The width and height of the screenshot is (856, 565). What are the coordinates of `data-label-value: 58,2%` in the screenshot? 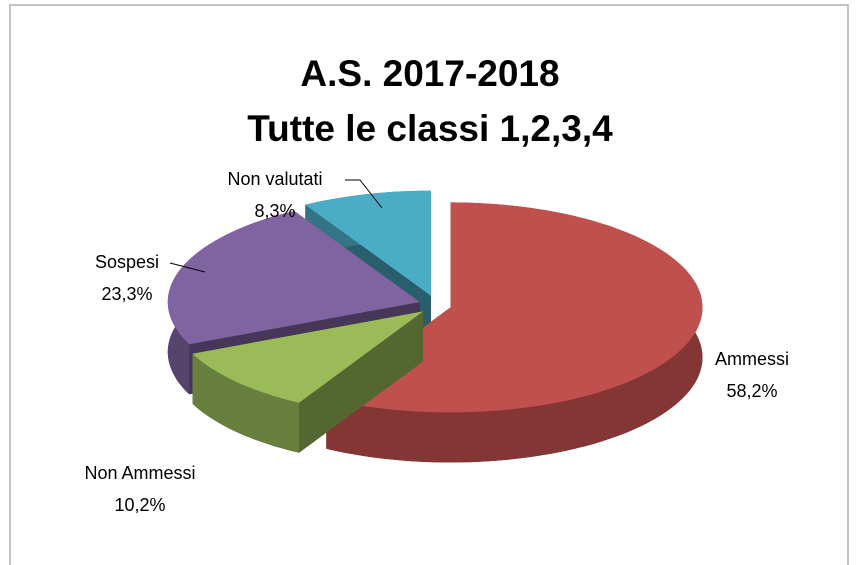 It's located at (751, 391).